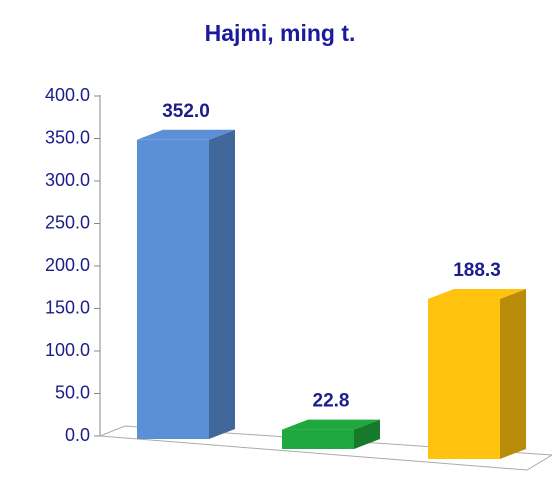  I want to click on chart-title: Hajmi, ming t., so click(280, 33).